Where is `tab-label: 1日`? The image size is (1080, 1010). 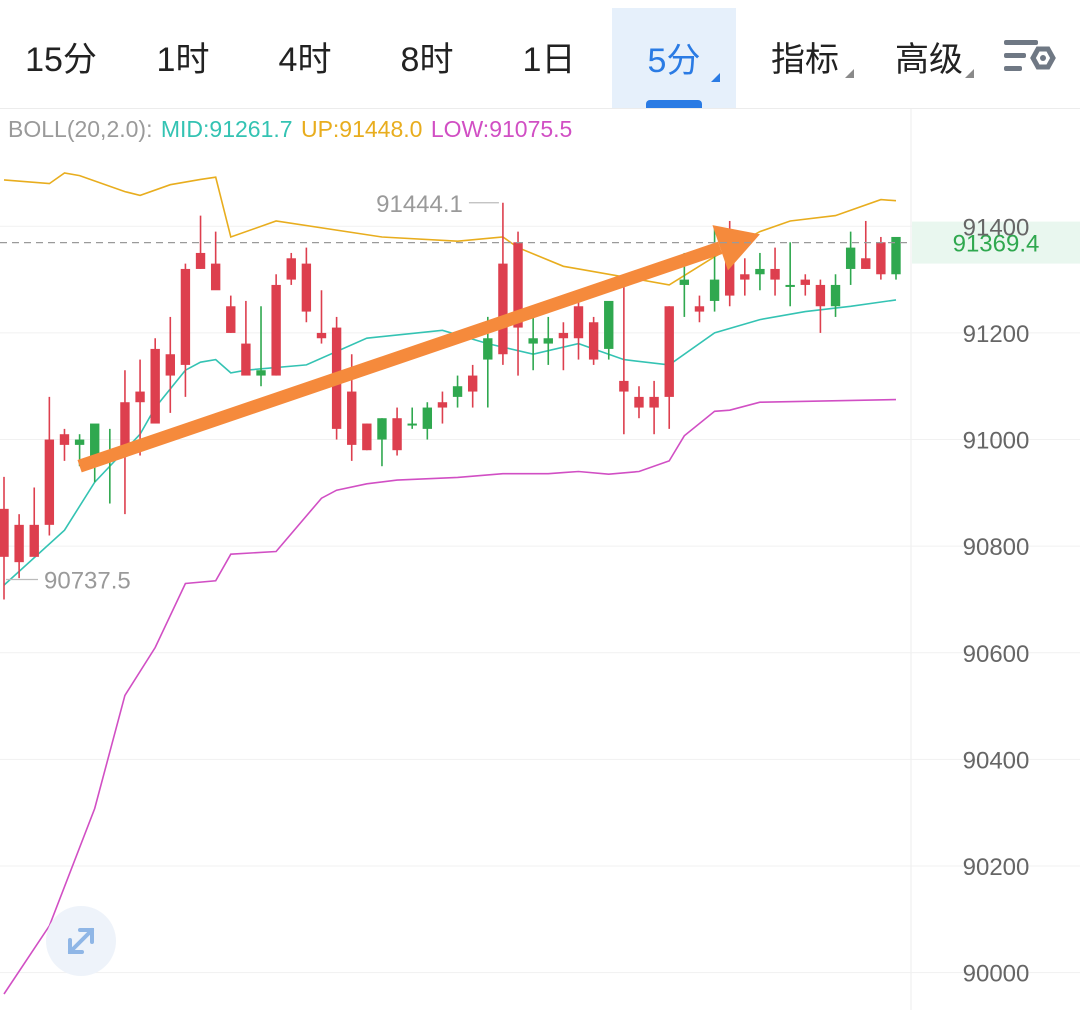
tab-label: 1日 is located at coordinates (549, 60).